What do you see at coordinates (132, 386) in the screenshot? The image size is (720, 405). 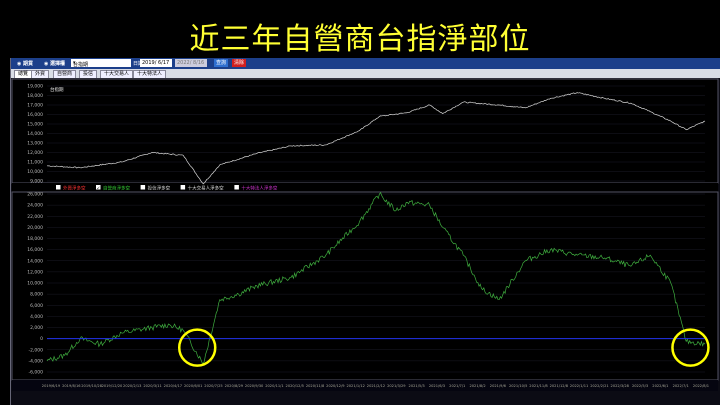 I see `x-tick-label: 2020/2/13` at bounding box center [132, 386].